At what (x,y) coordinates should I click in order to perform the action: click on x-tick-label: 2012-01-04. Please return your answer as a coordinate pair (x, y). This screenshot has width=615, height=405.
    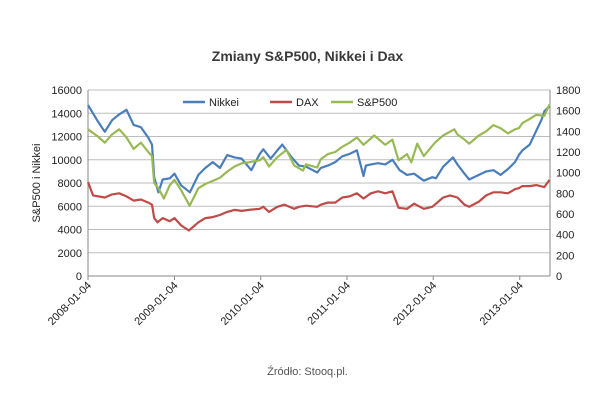
    Looking at the image, I should click on (415, 304).